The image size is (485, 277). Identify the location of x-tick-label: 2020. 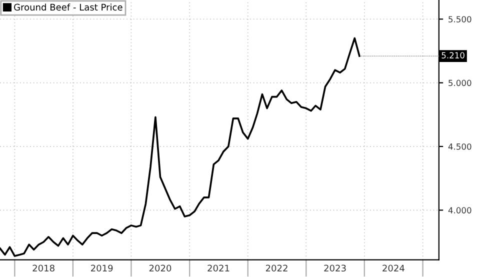
(160, 268).